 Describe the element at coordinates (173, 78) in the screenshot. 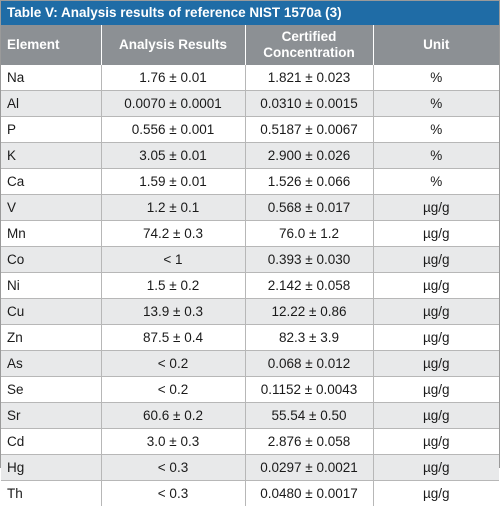

I see `cell-analysis-result: 1.76 ± 0.01` at that location.